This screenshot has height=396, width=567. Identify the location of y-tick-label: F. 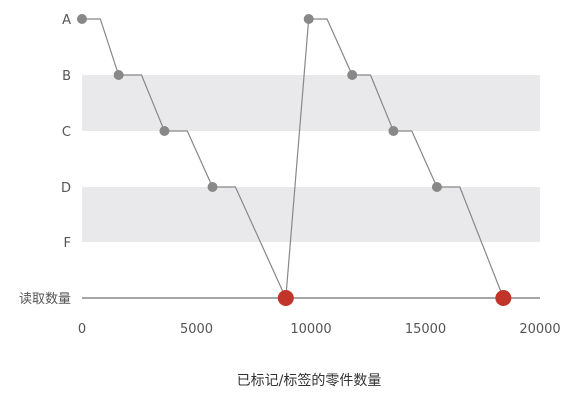
(67, 243).